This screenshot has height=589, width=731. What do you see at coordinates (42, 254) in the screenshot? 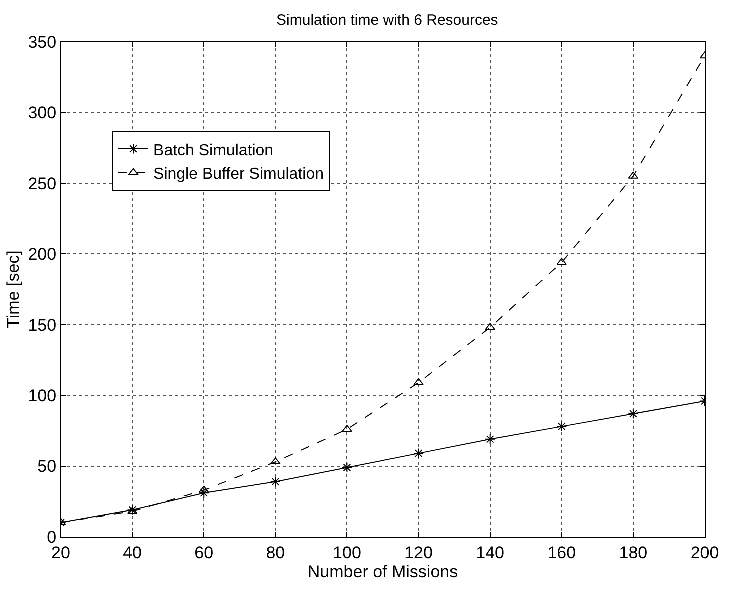
I see `y-tick-label: 200` at bounding box center [42, 254].